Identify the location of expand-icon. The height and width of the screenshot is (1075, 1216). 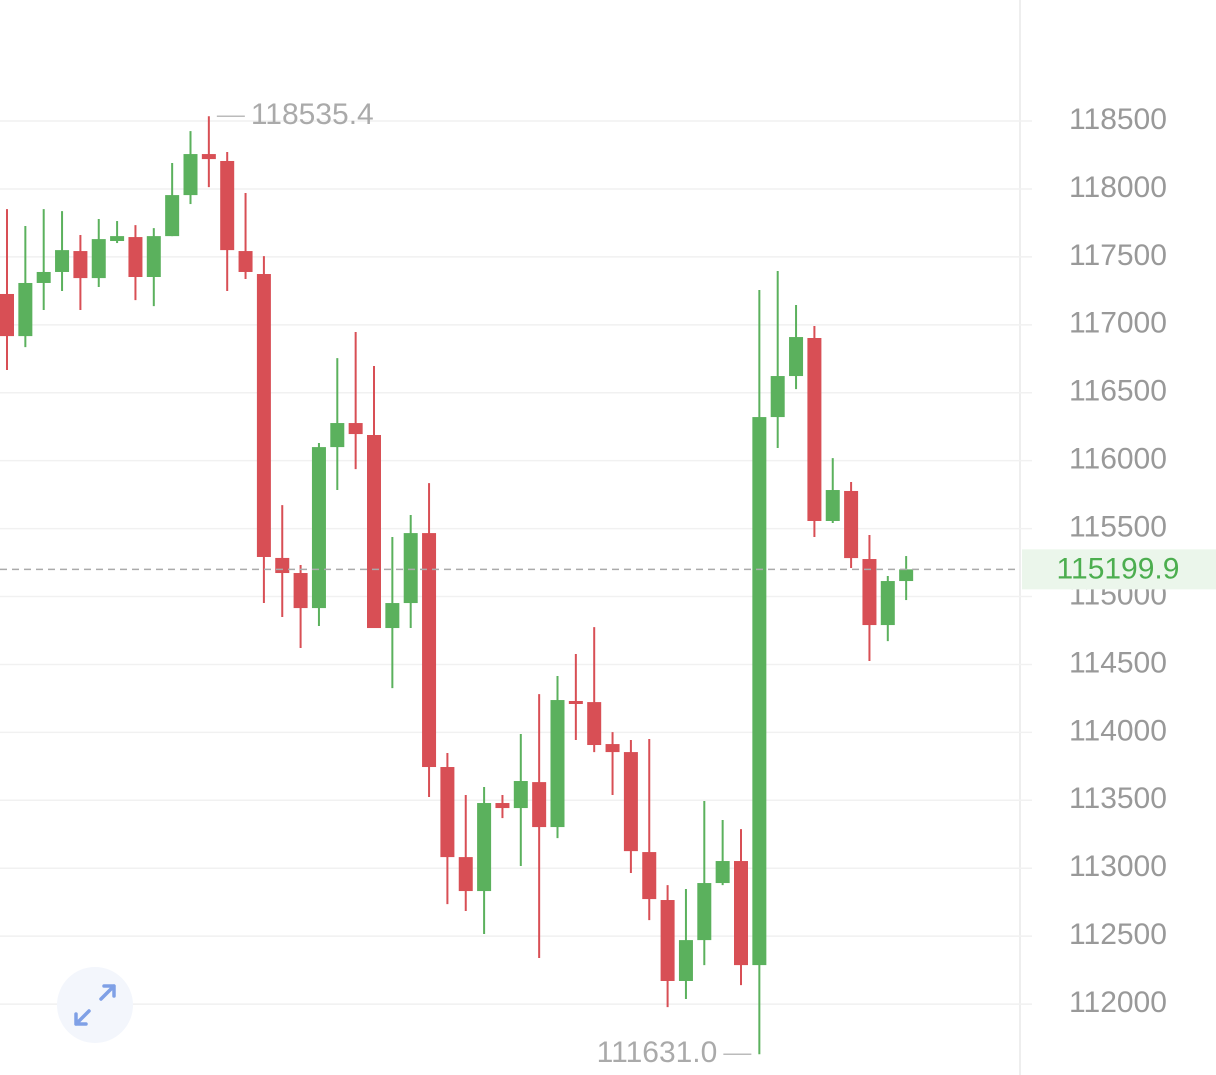
(95, 1005).